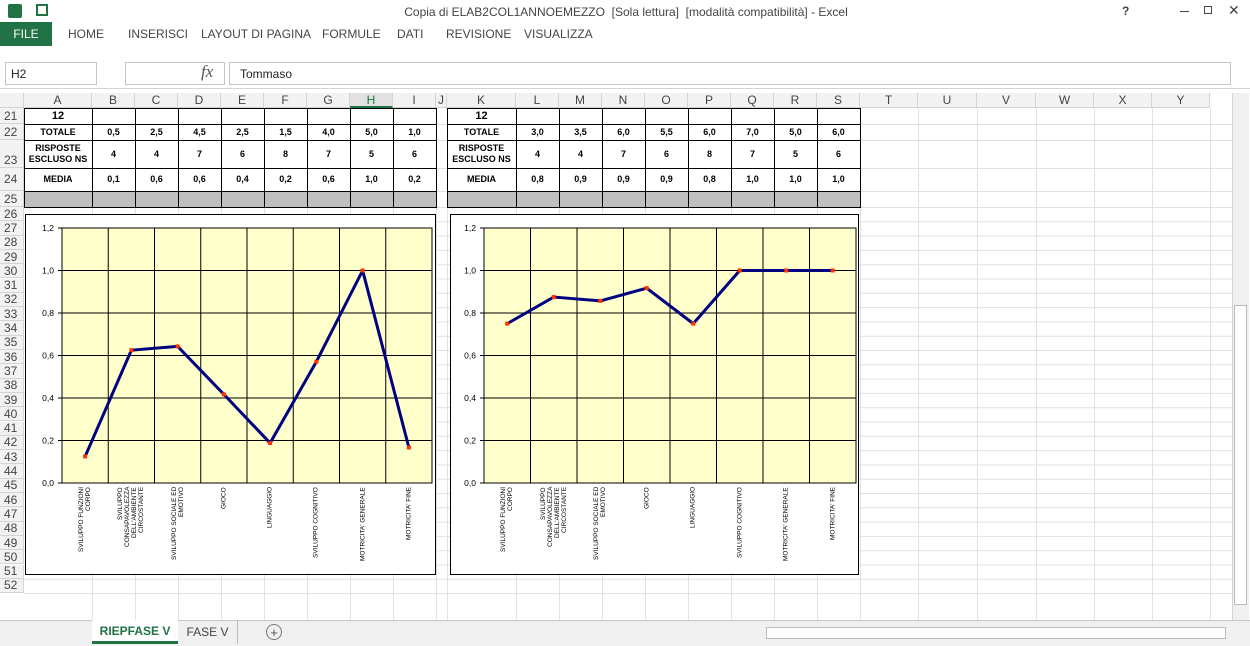  I want to click on column-header: B, so click(113, 100).